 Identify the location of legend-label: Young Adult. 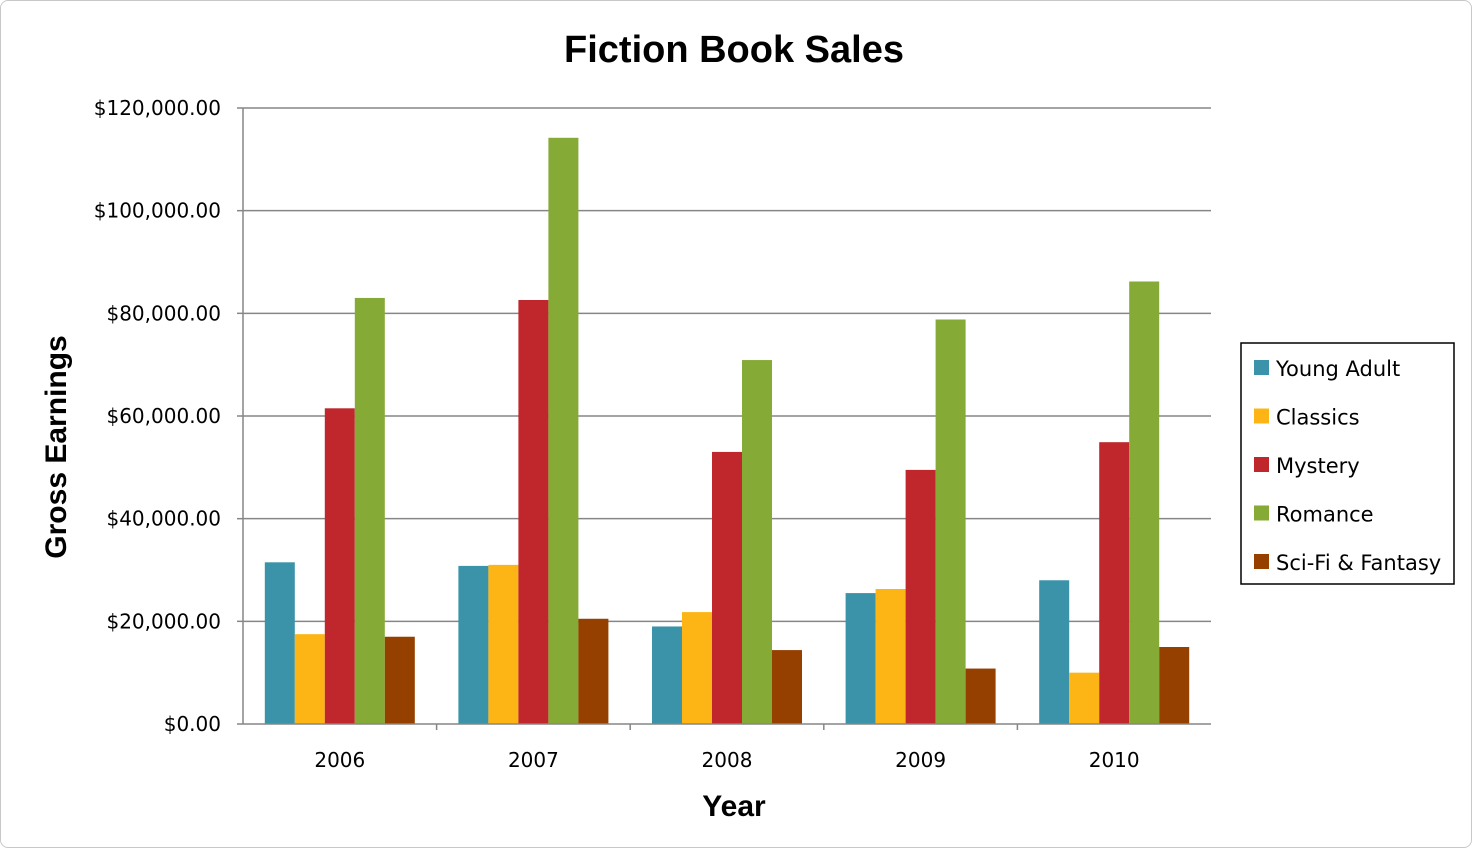
(1337, 369).